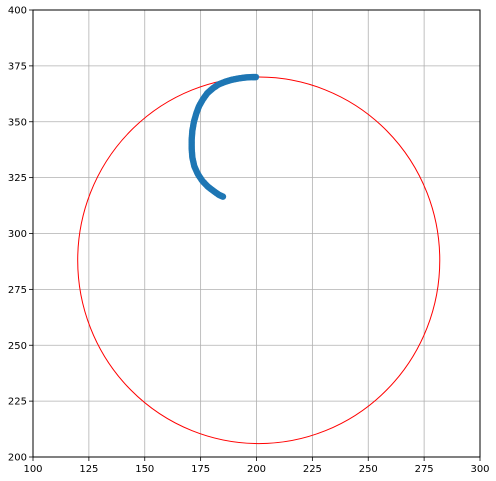  What do you see at coordinates (17, 66) in the screenshot?
I see `y-tick-label: 375` at bounding box center [17, 66].